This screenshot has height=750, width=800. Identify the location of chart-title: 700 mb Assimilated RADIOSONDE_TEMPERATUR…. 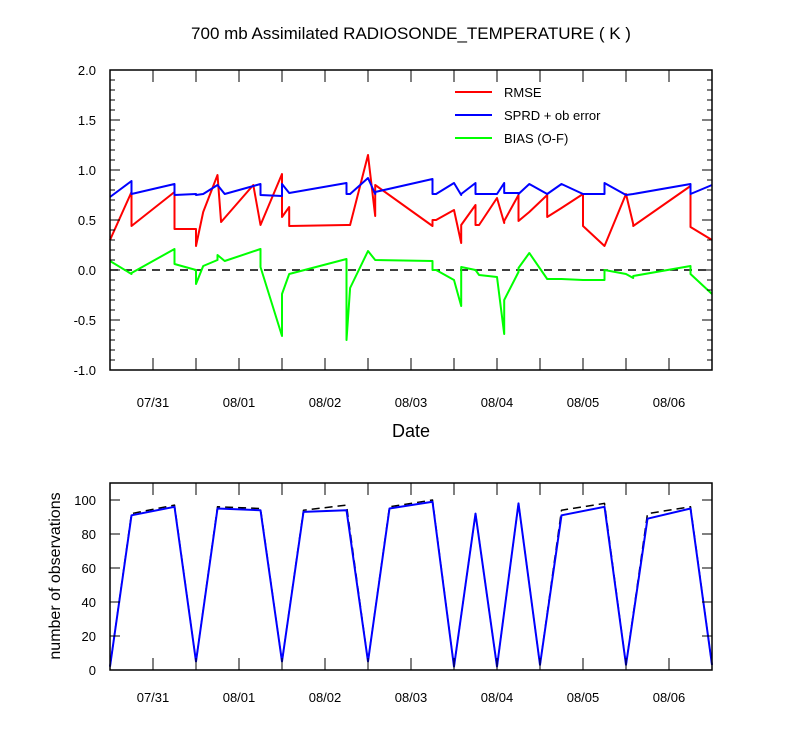
(411, 33).